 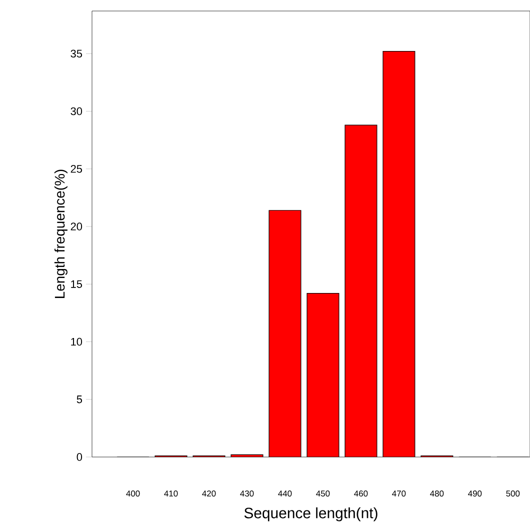 What do you see at coordinates (311, 514) in the screenshot?
I see `x-axis-title: Sequence length(nt)` at bounding box center [311, 514].